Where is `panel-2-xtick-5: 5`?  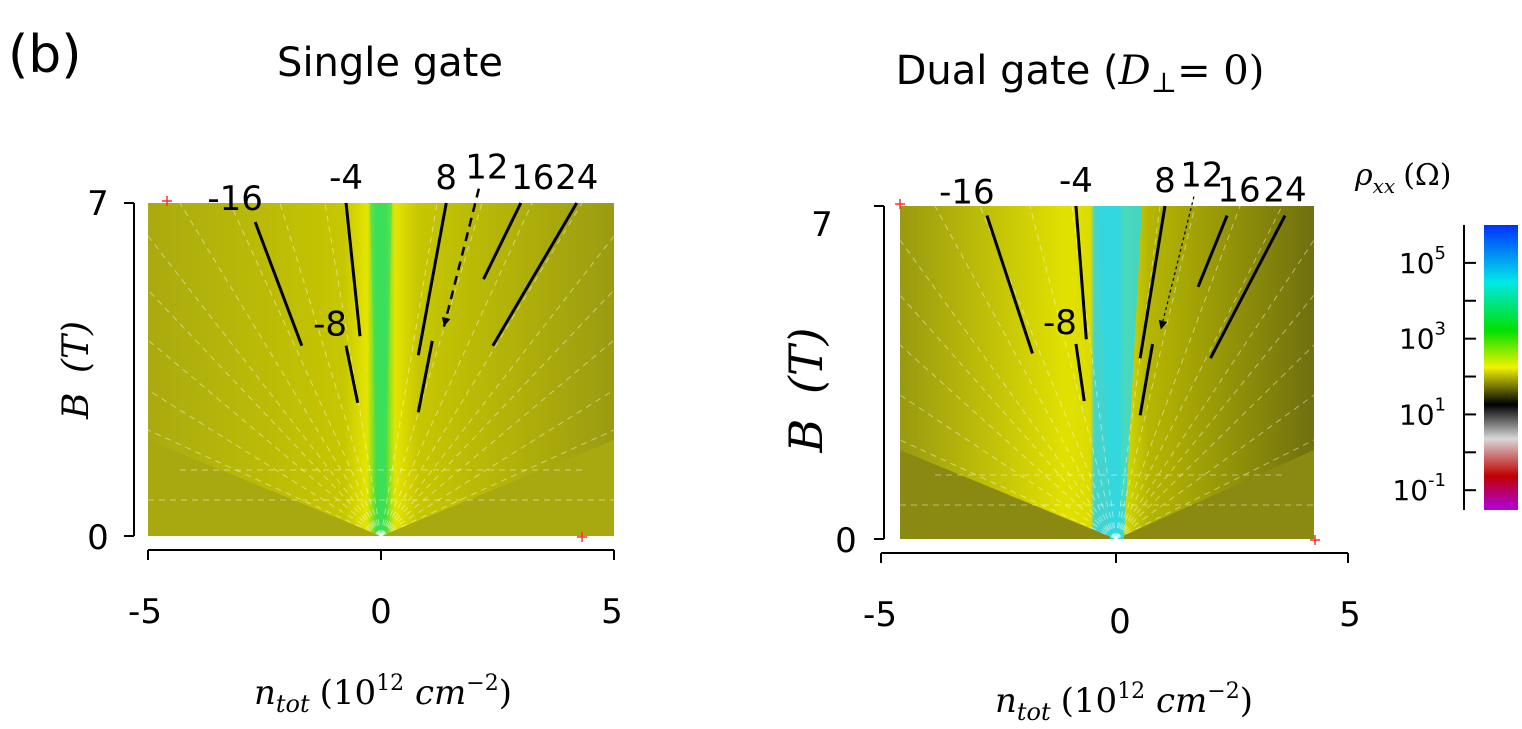 panel-2-xtick-5: 5 is located at coordinates (1350, 615).